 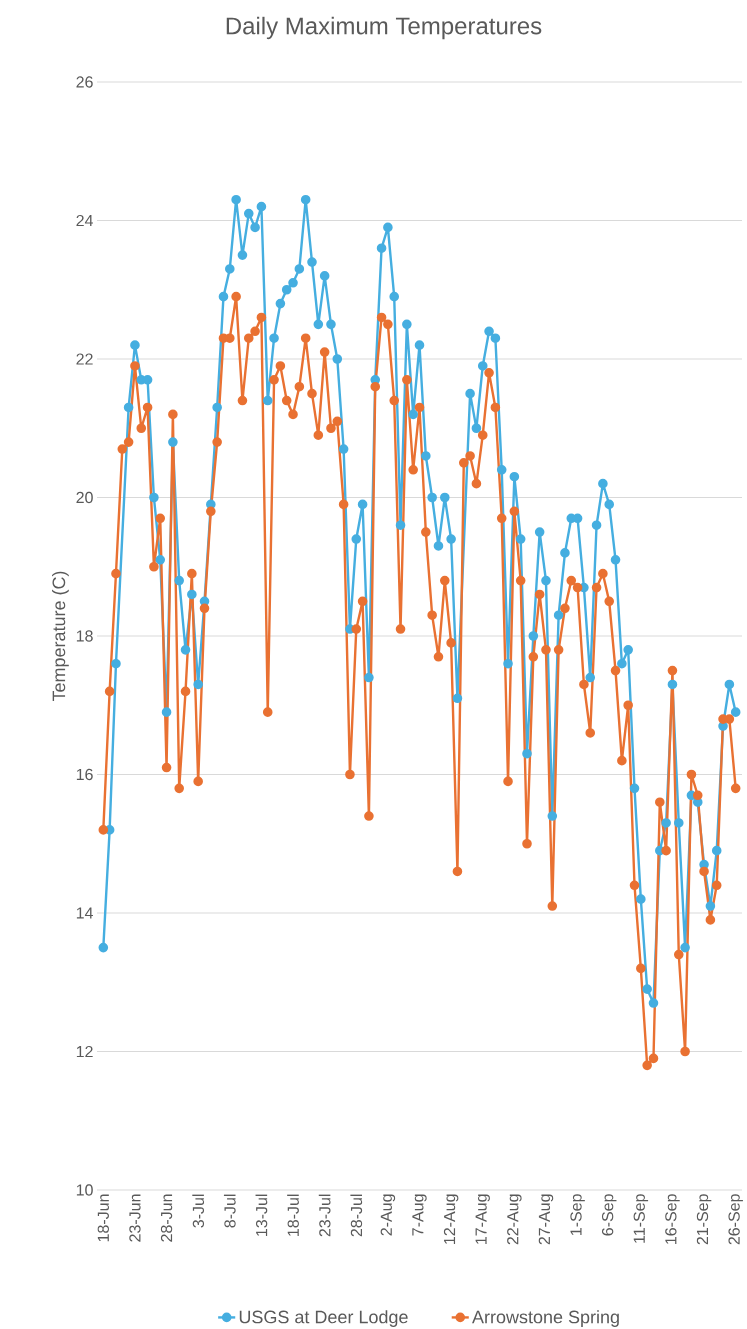 What do you see at coordinates (84, 497) in the screenshot?
I see `y-tick-label: 20` at bounding box center [84, 497].